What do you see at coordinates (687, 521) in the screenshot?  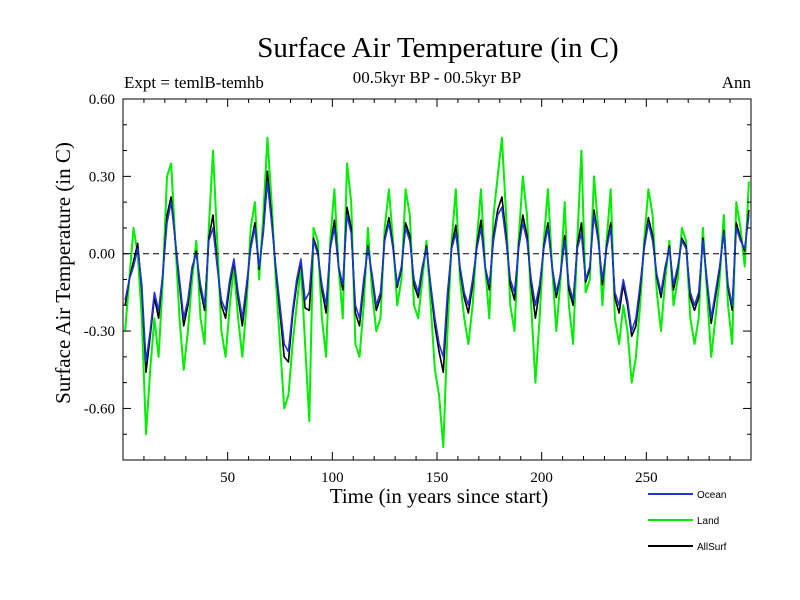 I see `legend: Ocean Land AllSurf` at bounding box center [687, 521].